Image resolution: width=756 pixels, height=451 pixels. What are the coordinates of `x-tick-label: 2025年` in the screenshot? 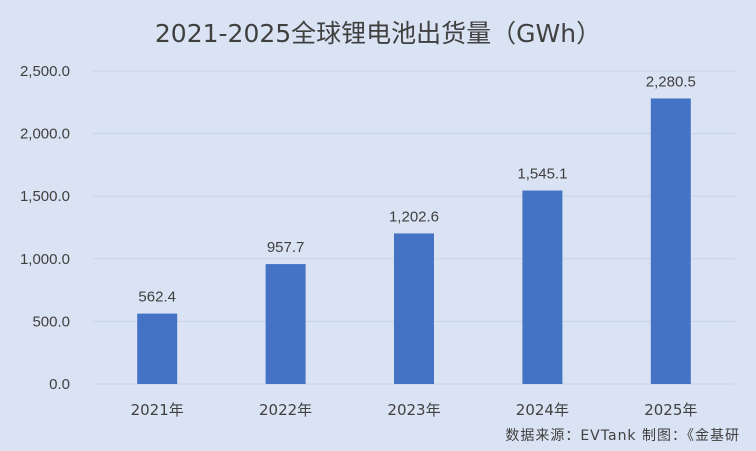 It's located at (670, 410).